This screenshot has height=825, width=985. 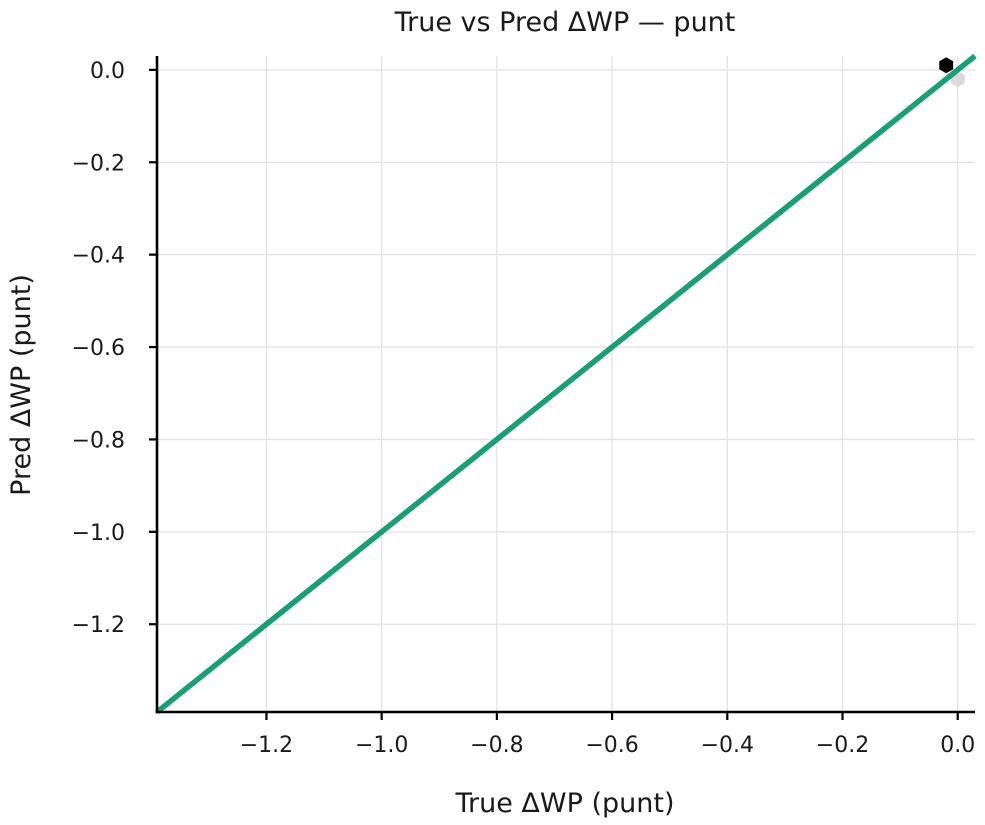 What do you see at coordinates (565, 22) in the screenshot?
I see `chart-title: True vs Pred ΔWP — punt` at bounding box center [565, 22].